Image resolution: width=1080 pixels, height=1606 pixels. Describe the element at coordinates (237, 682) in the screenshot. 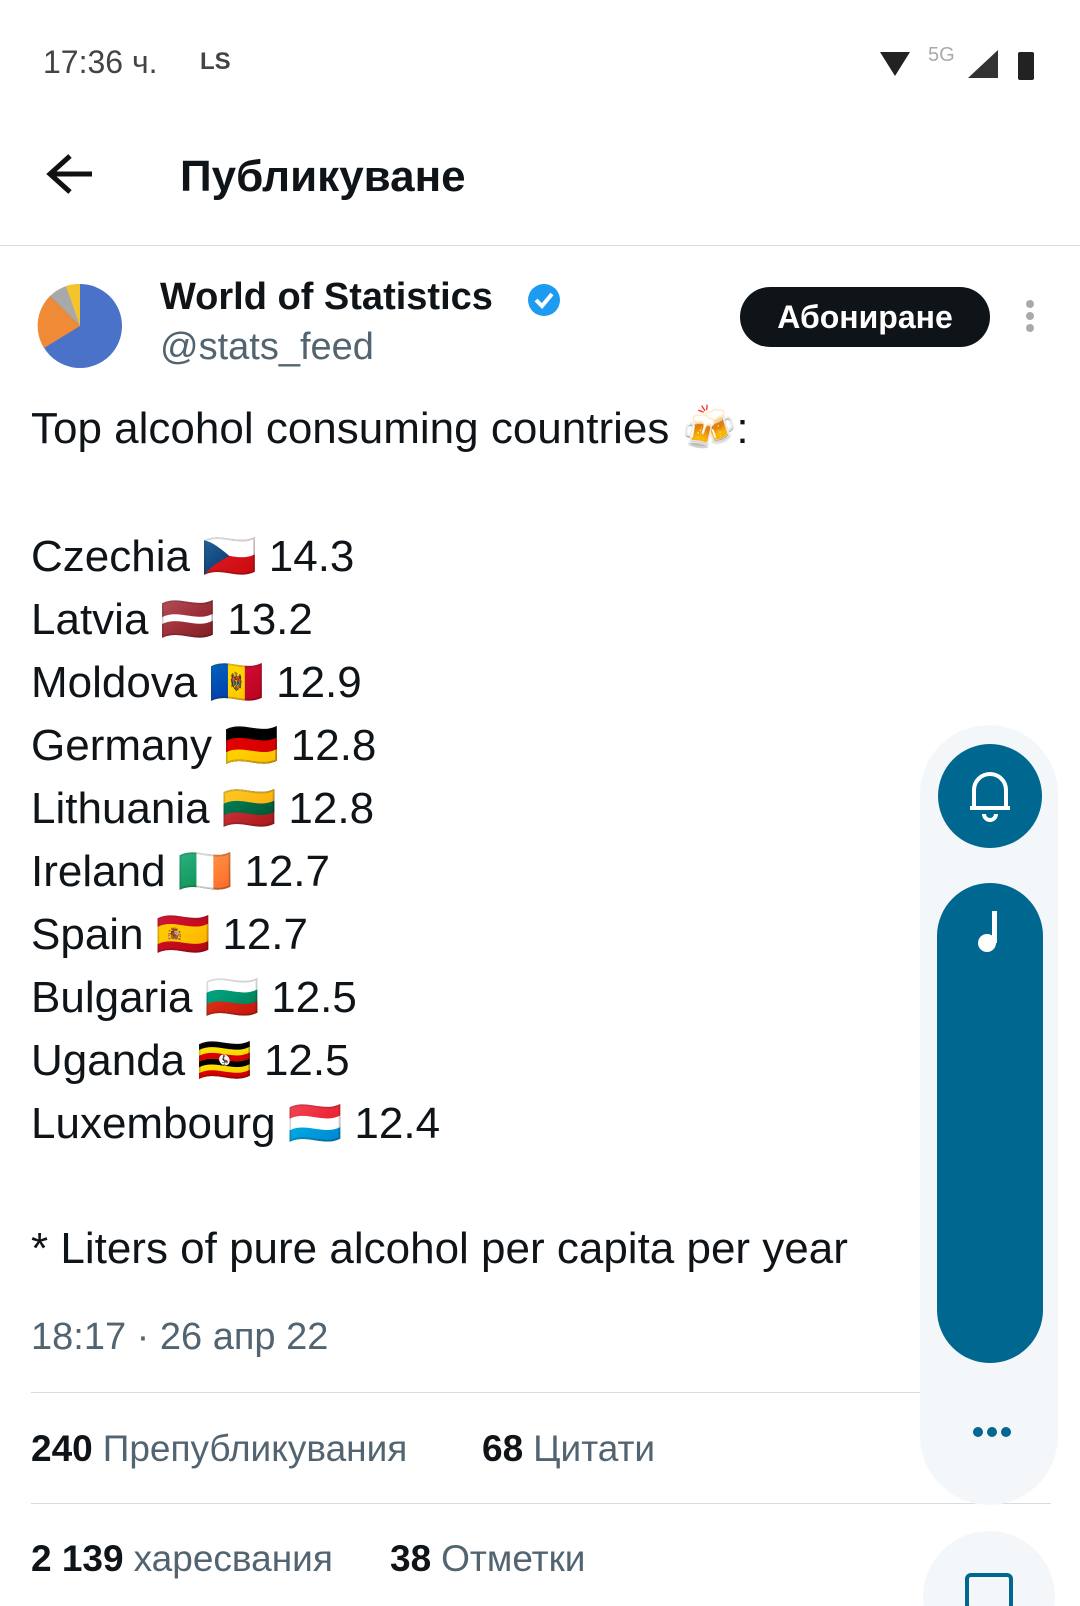

I see `flag: 🇲🇩` at that location.